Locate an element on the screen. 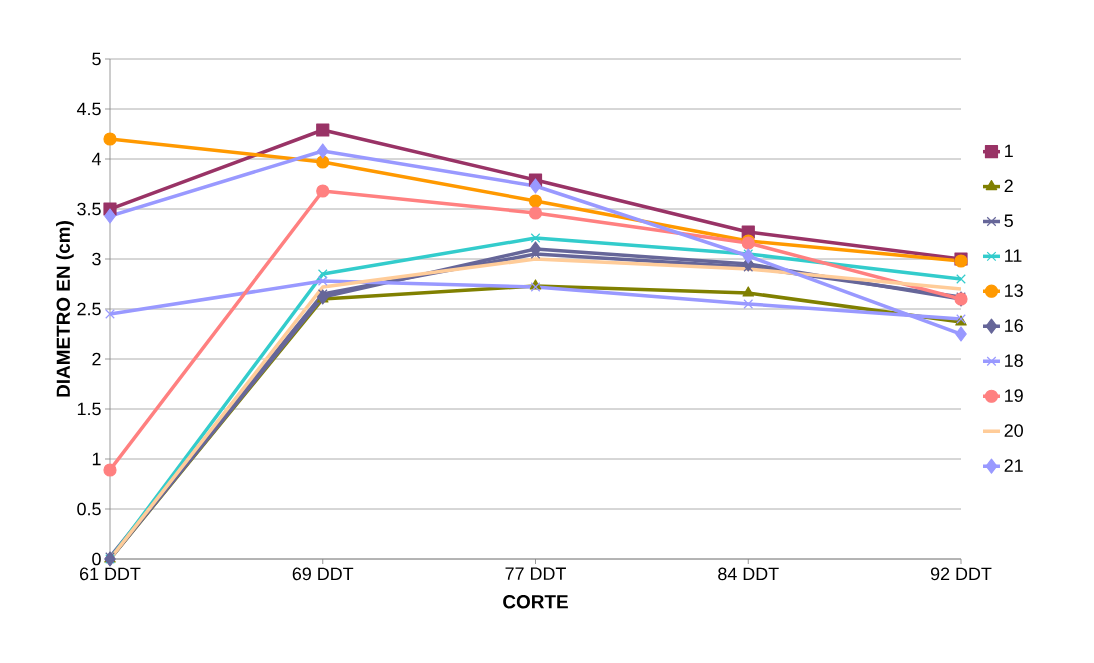 The width and height of the screenshot is (1094, 663). legend-label: 16 is located at coordinates (1014, 325).